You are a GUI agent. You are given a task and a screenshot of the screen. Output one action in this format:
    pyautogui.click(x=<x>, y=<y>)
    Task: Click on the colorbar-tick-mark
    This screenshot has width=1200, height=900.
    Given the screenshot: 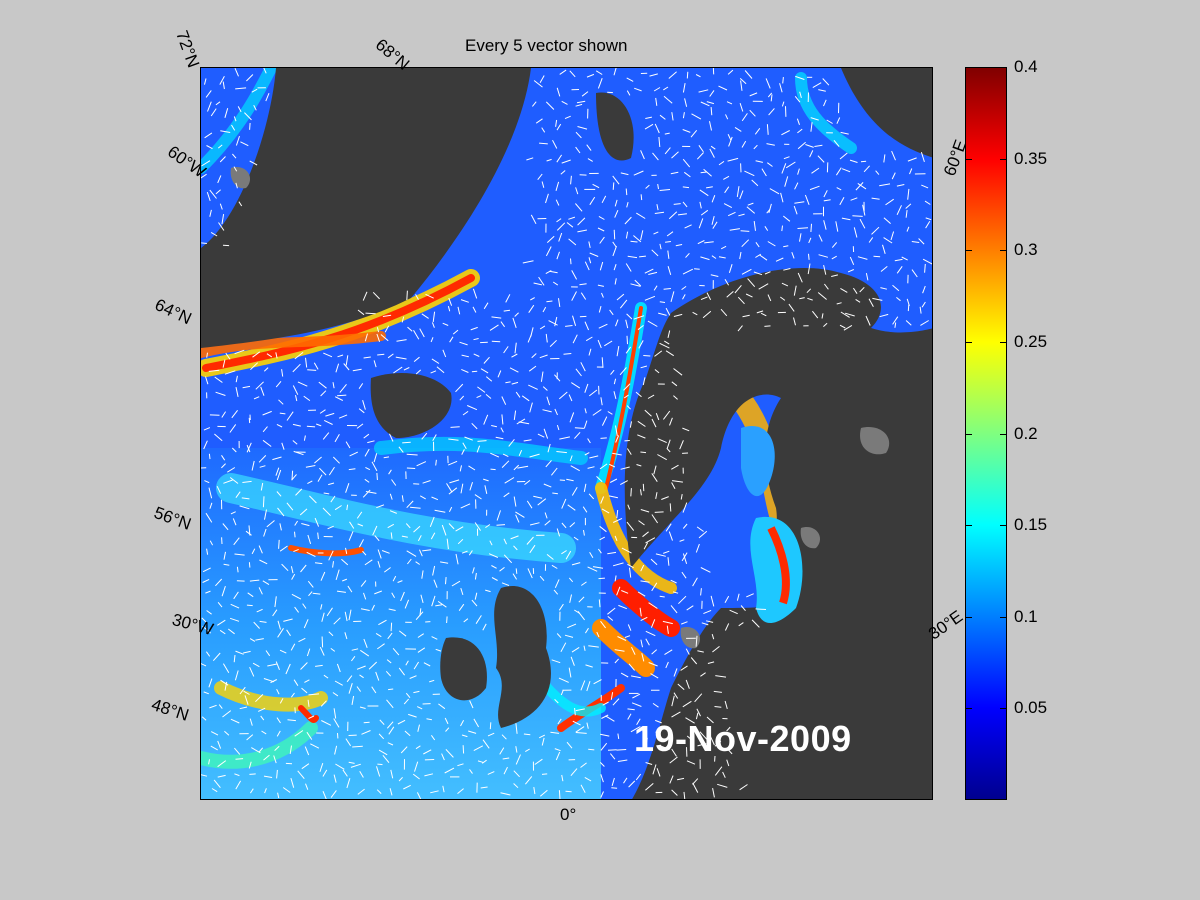 What is the action you would take?
    pyautogui.click(x=1003, y=251)
    